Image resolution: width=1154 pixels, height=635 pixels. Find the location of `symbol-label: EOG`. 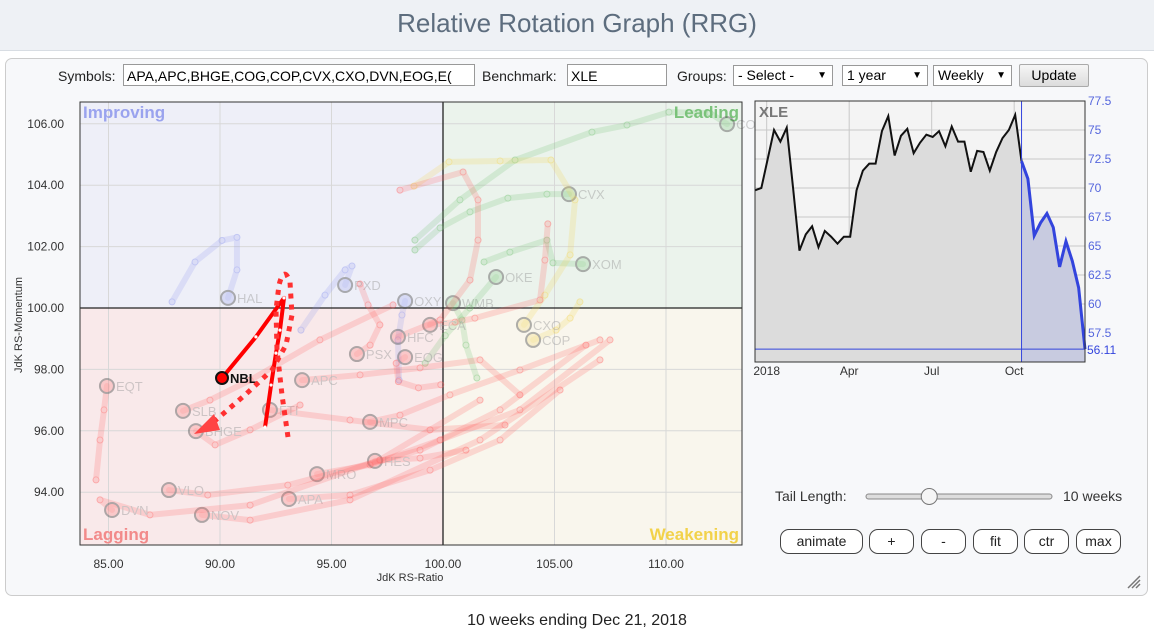

symbol-label: EOG is located at coordinates (428, 357).